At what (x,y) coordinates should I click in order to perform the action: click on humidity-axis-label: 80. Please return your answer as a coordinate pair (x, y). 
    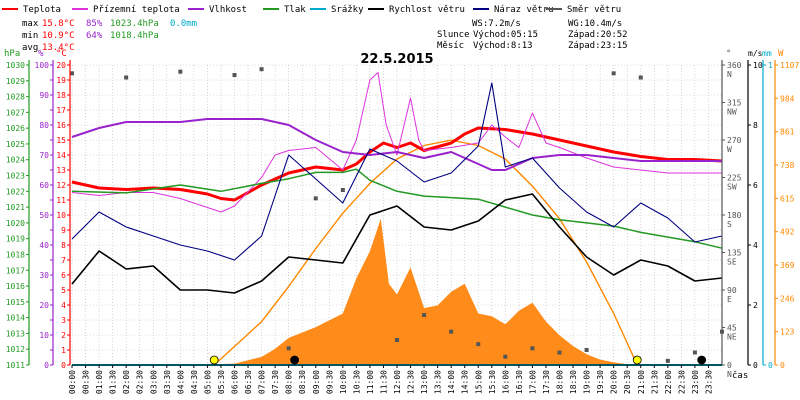
    Looking at the image, I should click on (44, 125).